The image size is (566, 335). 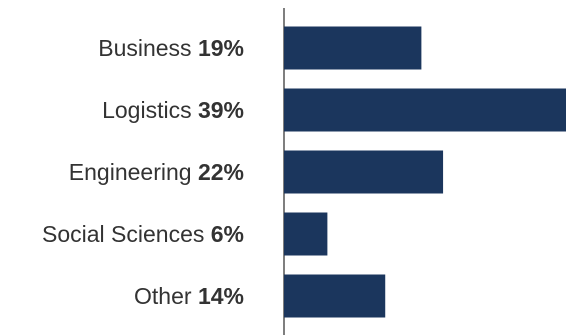 What do you see at coordinates (353, 48) in the screenshot?
I see `bar-business` at bounding box center [353, 48].